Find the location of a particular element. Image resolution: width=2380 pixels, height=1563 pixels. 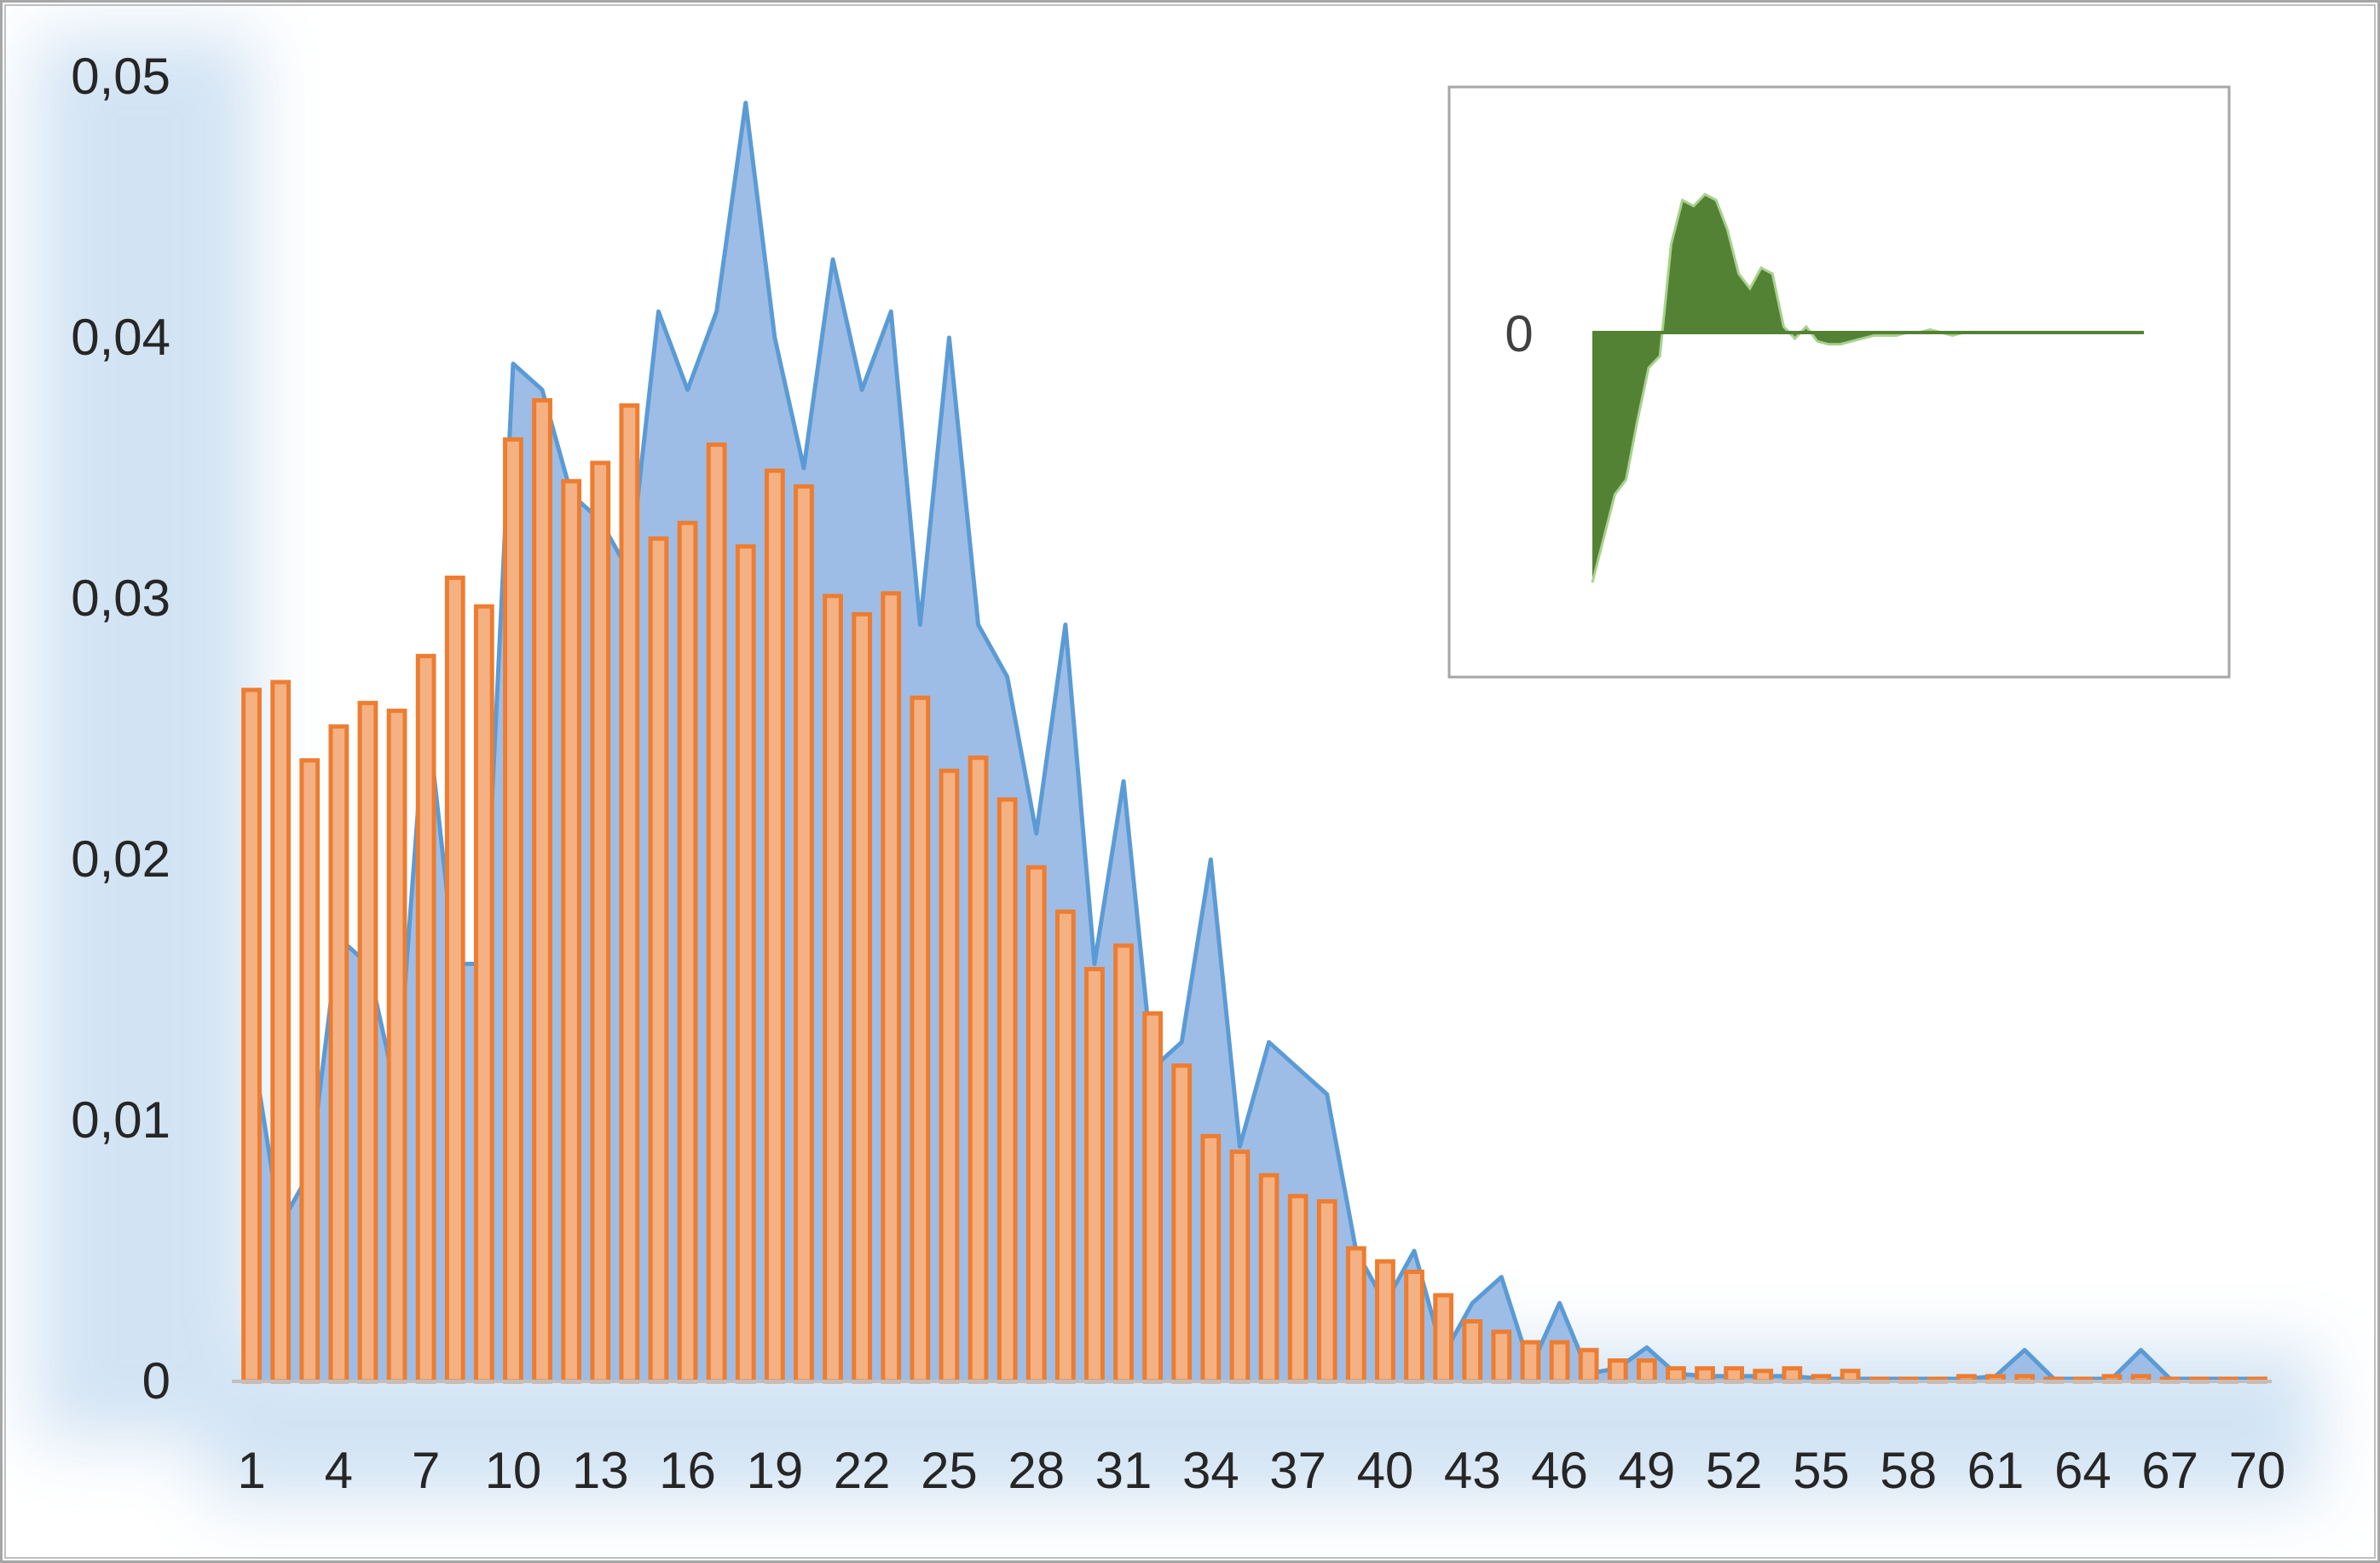

x-tick-label: 31 is located at coordinates (1123, 1470).